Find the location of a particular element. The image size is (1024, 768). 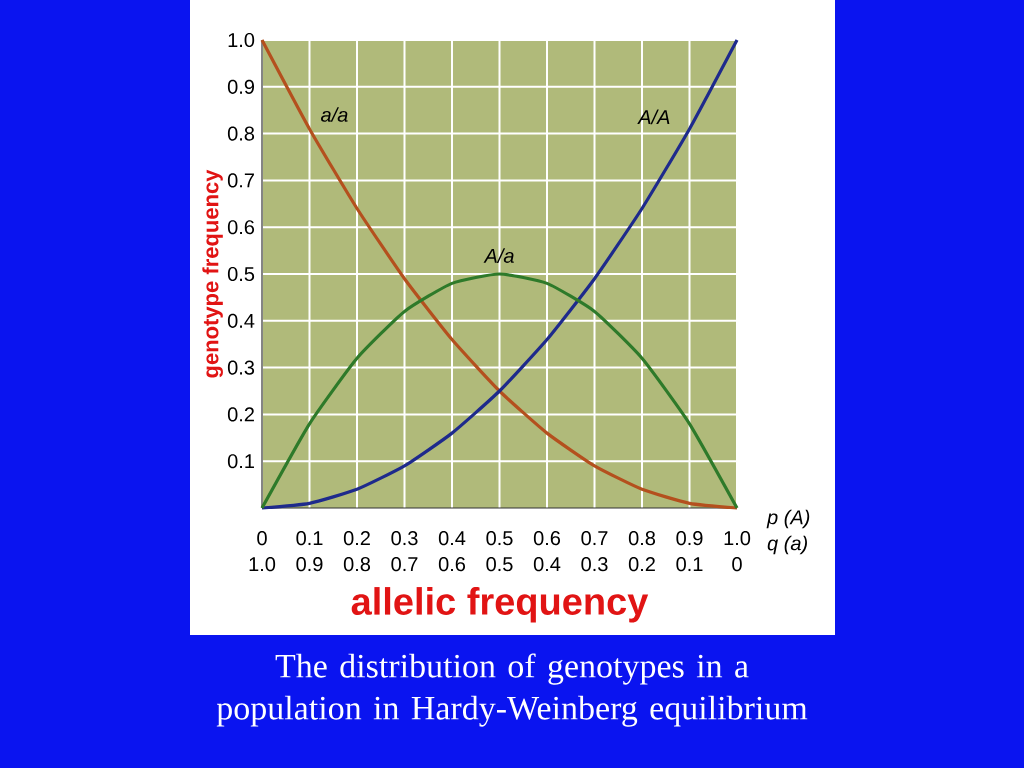

y-tick-label: 0.3 is located at coordinates (241, 367).